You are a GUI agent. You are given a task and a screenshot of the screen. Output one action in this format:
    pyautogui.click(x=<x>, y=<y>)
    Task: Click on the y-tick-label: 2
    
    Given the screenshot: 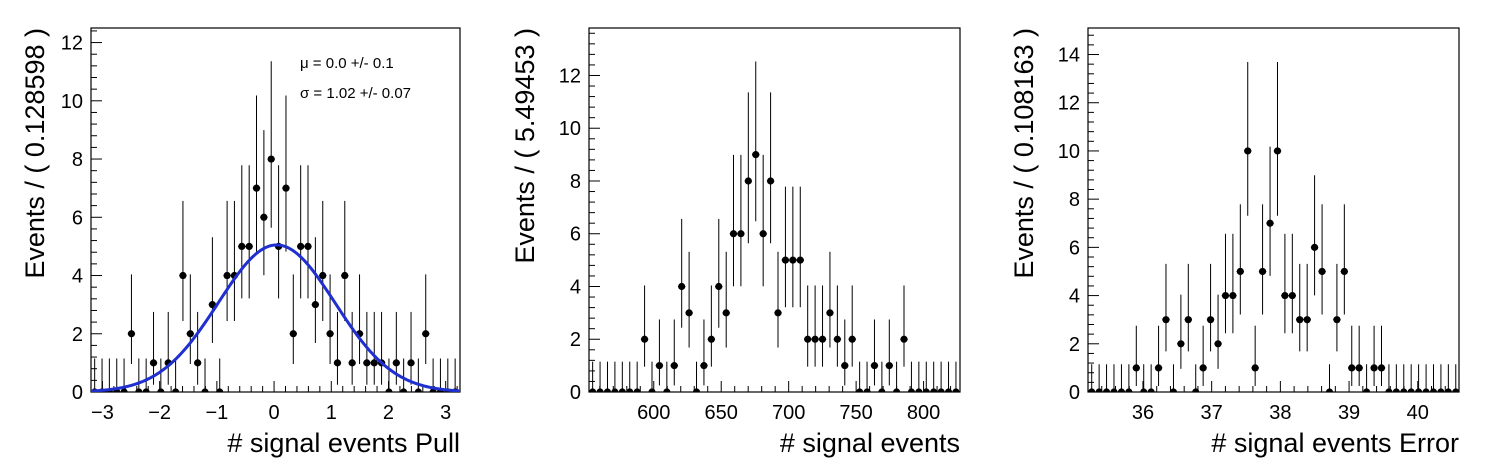 What is the action you would take?
    pyautogui.click(x=1074, y=345)
    